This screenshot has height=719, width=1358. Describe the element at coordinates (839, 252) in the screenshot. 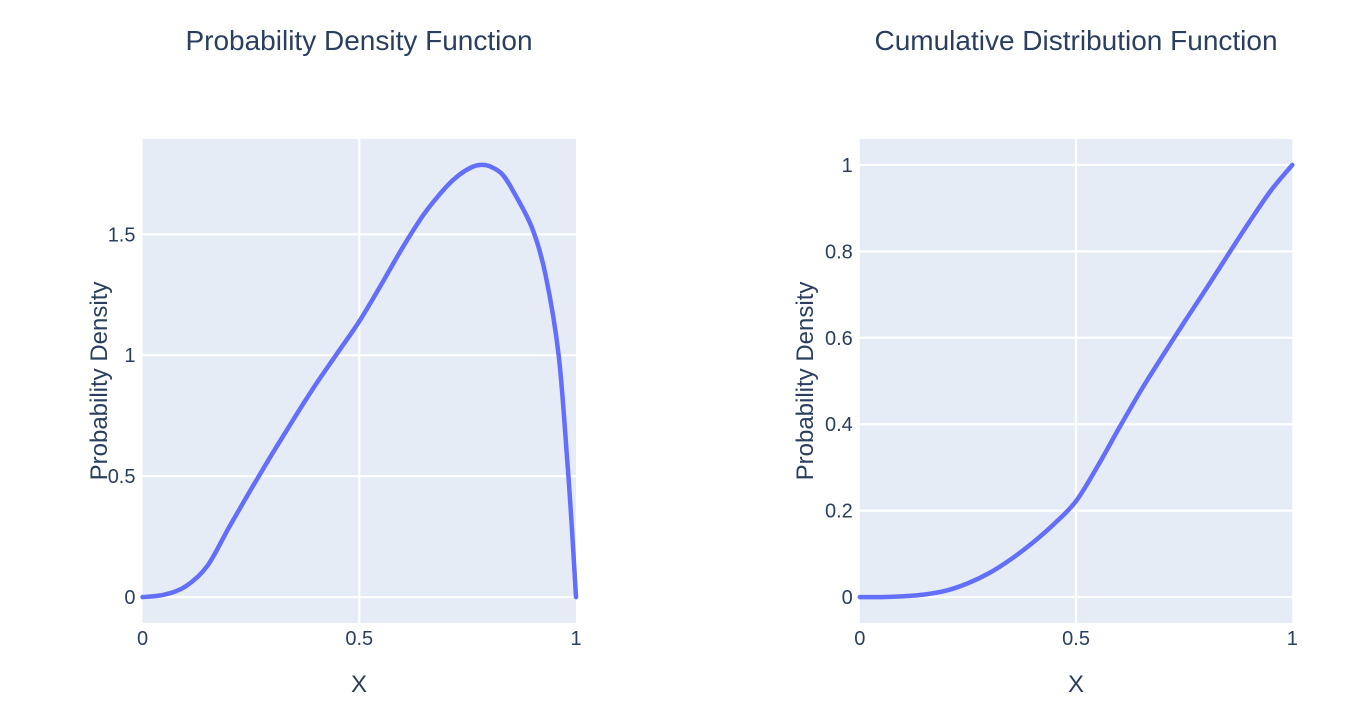

I see `cdf-y-tick-label: 0.8` at that location.